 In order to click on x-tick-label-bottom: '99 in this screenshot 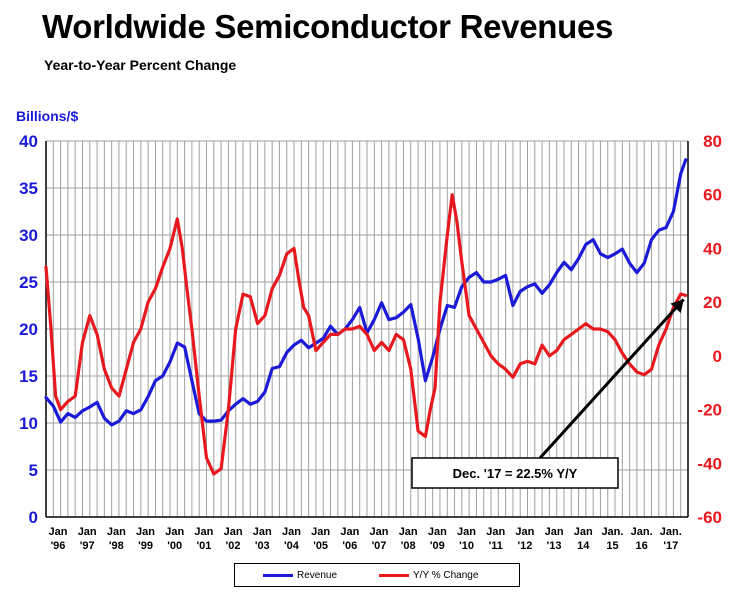, I will do `click(145, 546)`.